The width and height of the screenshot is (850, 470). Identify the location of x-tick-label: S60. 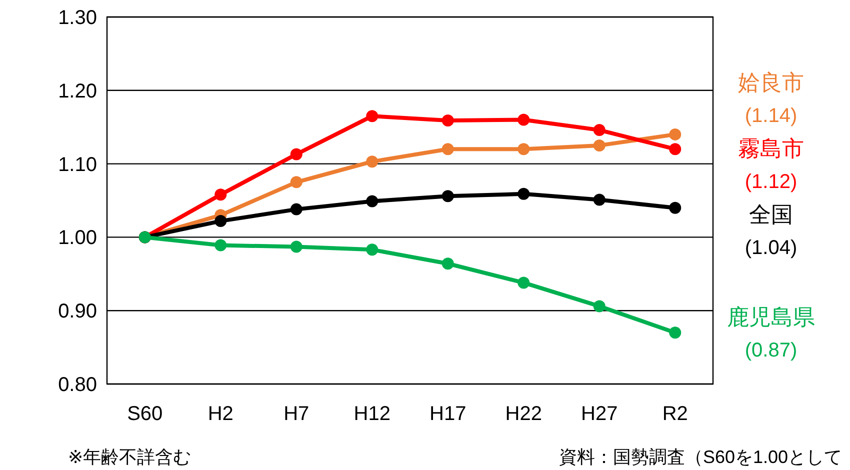
(145, 414).